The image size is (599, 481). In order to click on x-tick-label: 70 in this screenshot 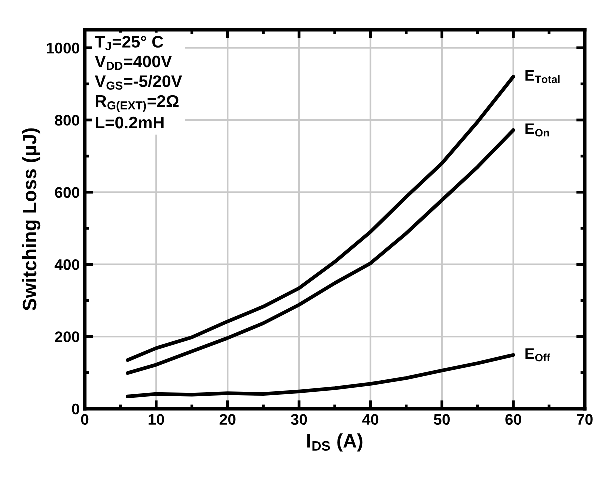, I will do `click(585, 420)`.